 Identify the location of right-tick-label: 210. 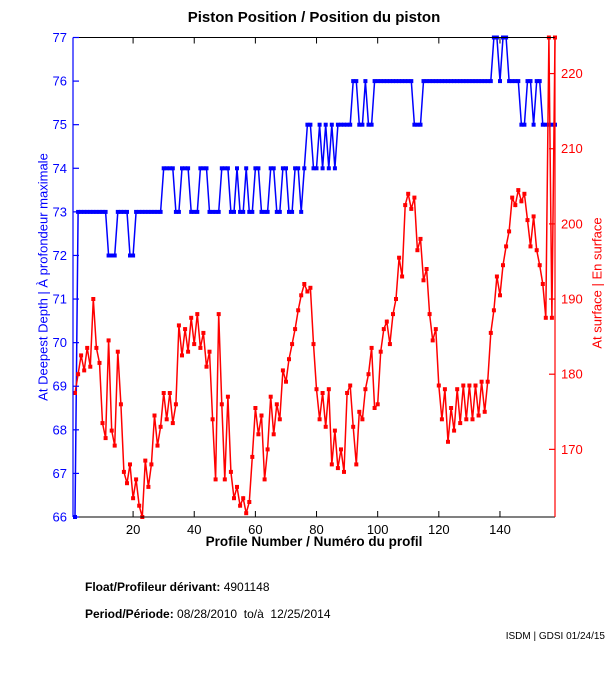
(572, 148).